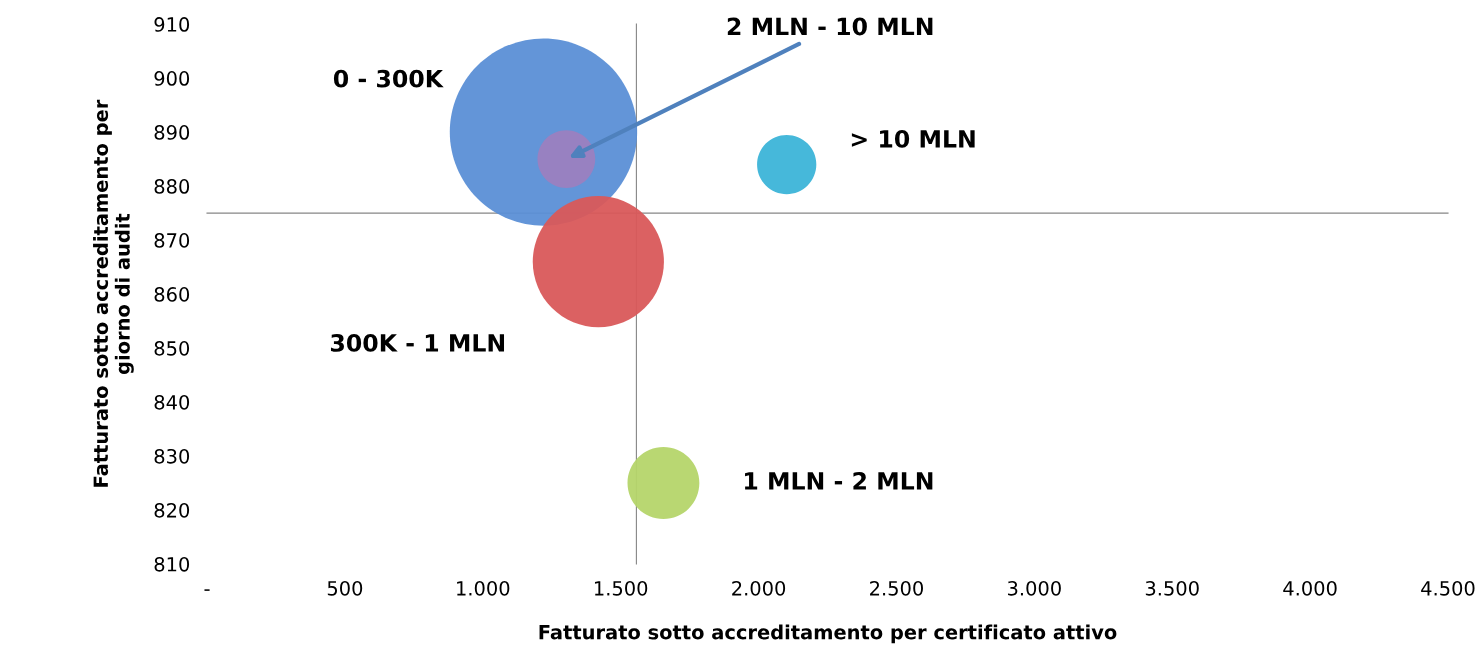  I want to click on x-tick-label: 1.000, so click(483, 588).